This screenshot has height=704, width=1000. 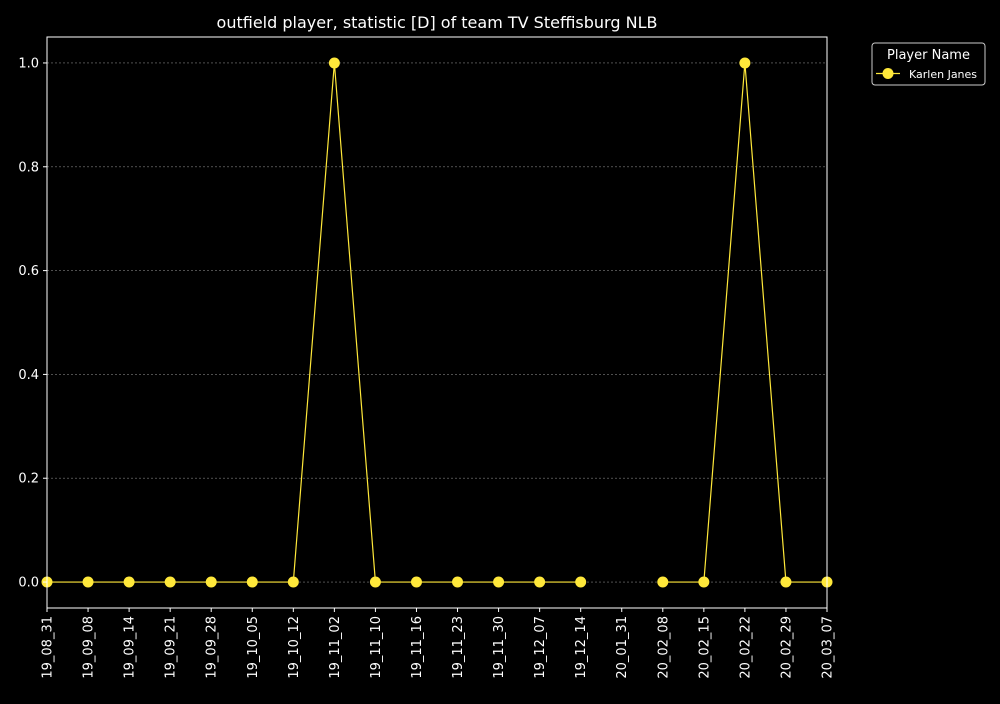 What do you see at coordinates (171, 647) in the screenshot?
I see `x-tick-label: 19_09_21` at bounding box center [171, 647].